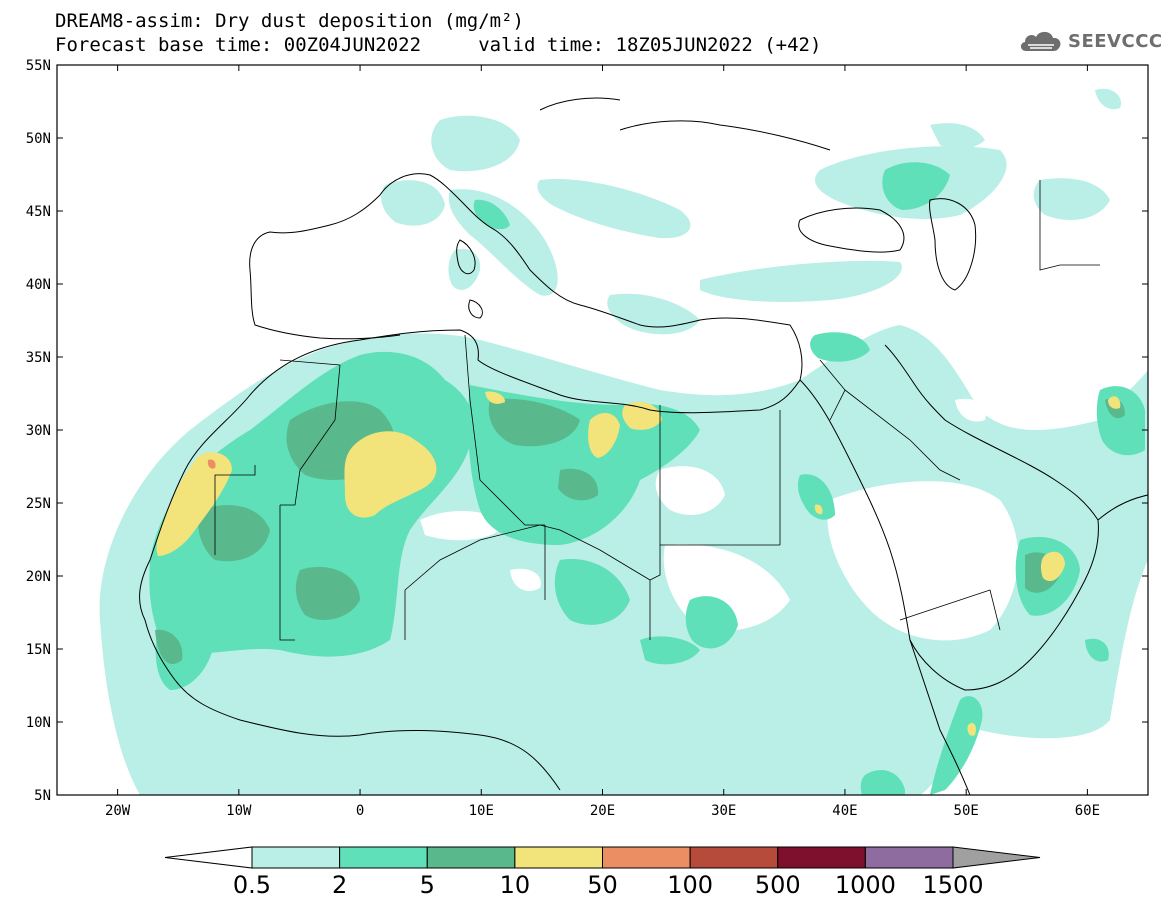 This screenshot has height=907, width=1165. Describe the element at coordinates (1040, 41) in the screenshot. I see `cloud-logo-icon` at that location.